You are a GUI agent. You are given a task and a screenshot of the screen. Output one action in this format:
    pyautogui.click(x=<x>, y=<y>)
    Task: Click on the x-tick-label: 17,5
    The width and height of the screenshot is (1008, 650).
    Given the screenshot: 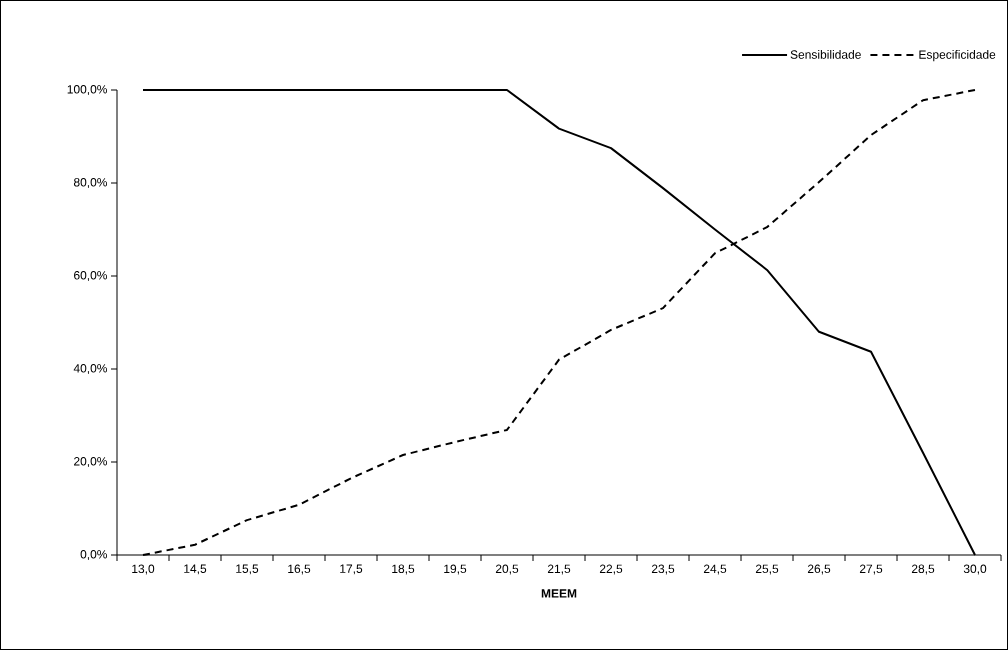 What is the action you would take?
    pyautogui.click(x=351, y=569)
    